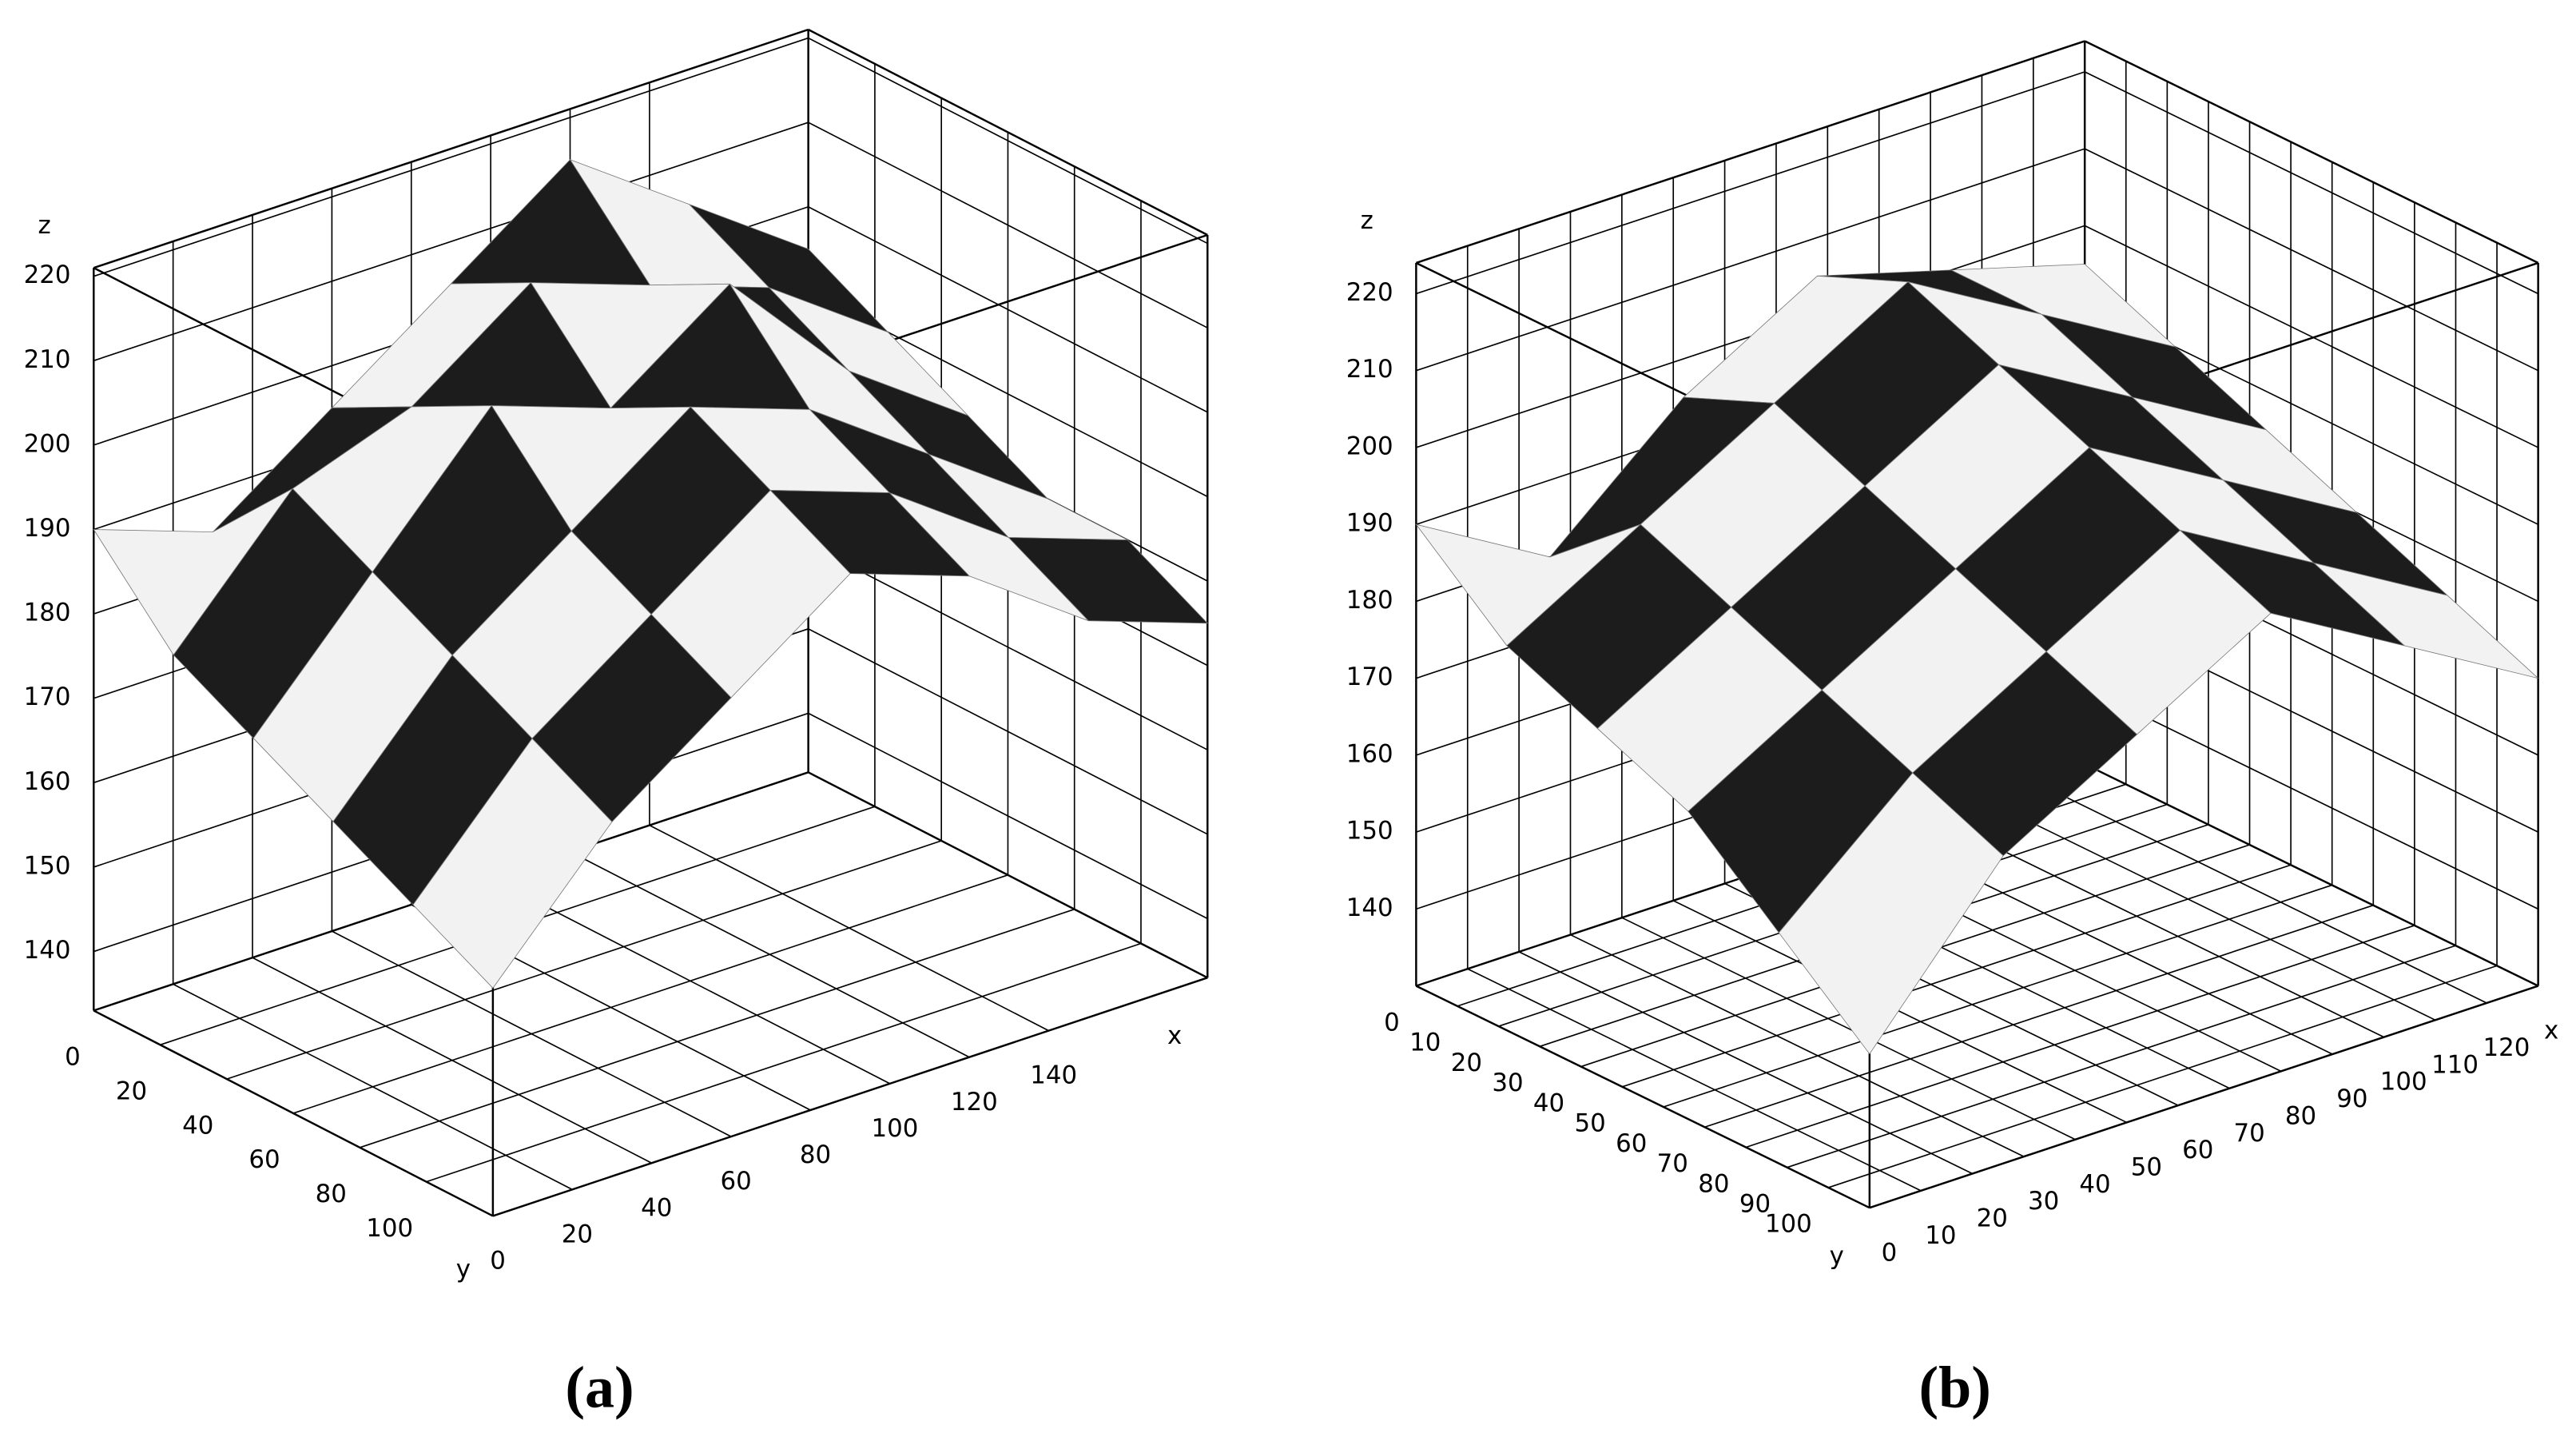 The height and width of the screenshot is (1437, 2576). What do you see at coordinates (2043, 1202) in the screenshot?
I see `x-tick-label: 30` at bounding box center [2043, 1202].